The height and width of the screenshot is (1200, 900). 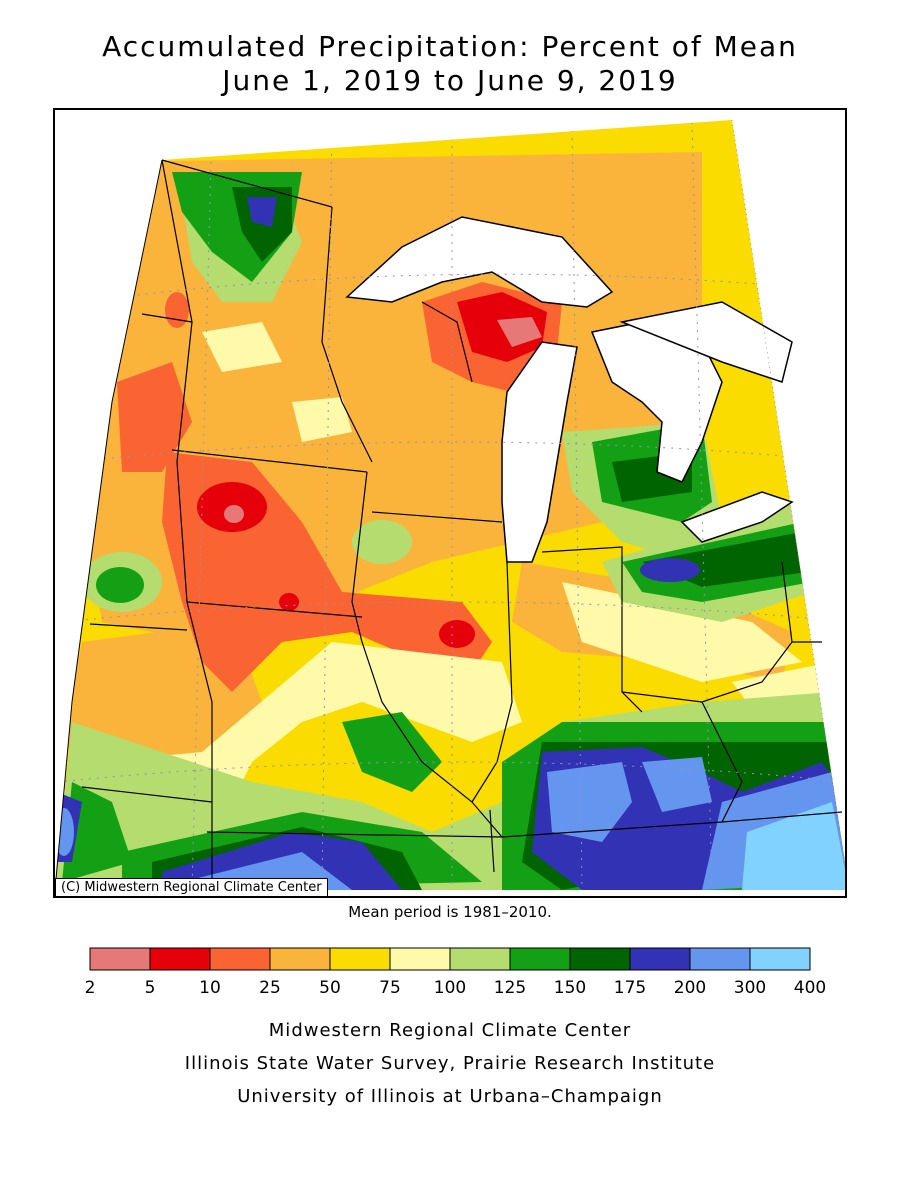 What do you see at coordinates (510, 988) in the screenshot?
I see `legend-label-125: 125` at bounding box center [510, 988].